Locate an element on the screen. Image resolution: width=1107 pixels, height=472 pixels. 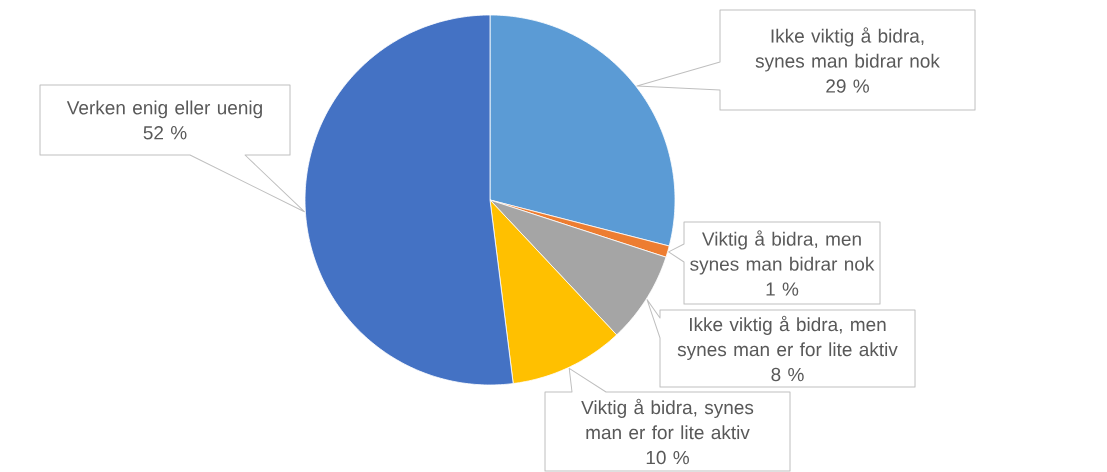
data-label: 52 % is located at coordinates (165, 133).